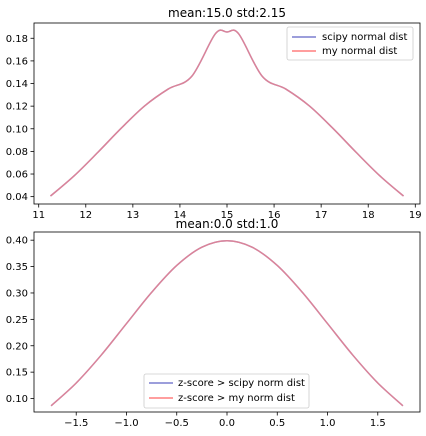 The width and height of the screenshot is (426, 436). Describe the element at coordinates (17, 197) in the screenshot. I see `top-ytick-label: 0.04` at that location.